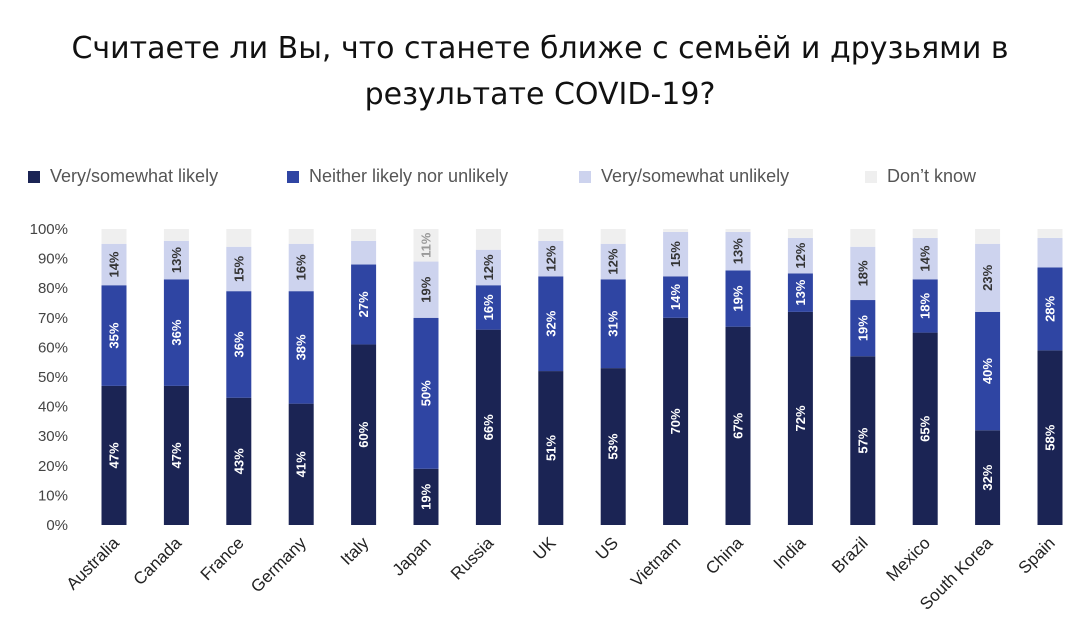  Describe the element at coordinates (93, 563) in the screenshot. I see `x-category-label: Australia` at that location.